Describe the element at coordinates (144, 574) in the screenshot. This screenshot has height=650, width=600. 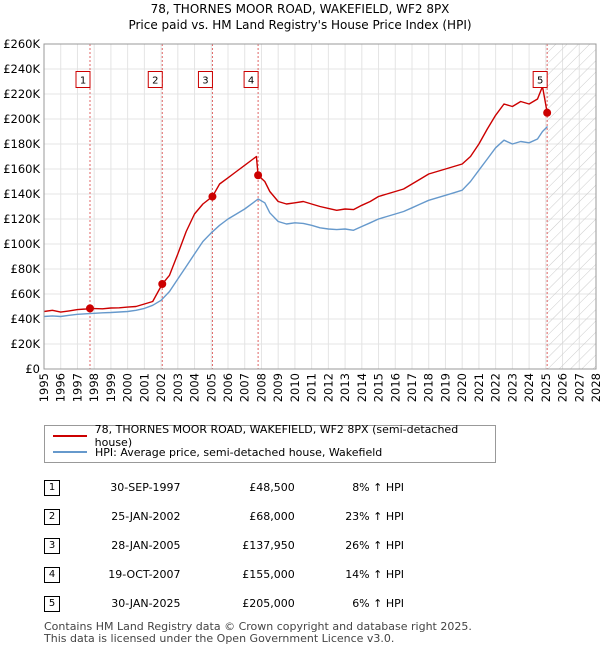
I see `sales-date: 19-OCT-2007` at that location.